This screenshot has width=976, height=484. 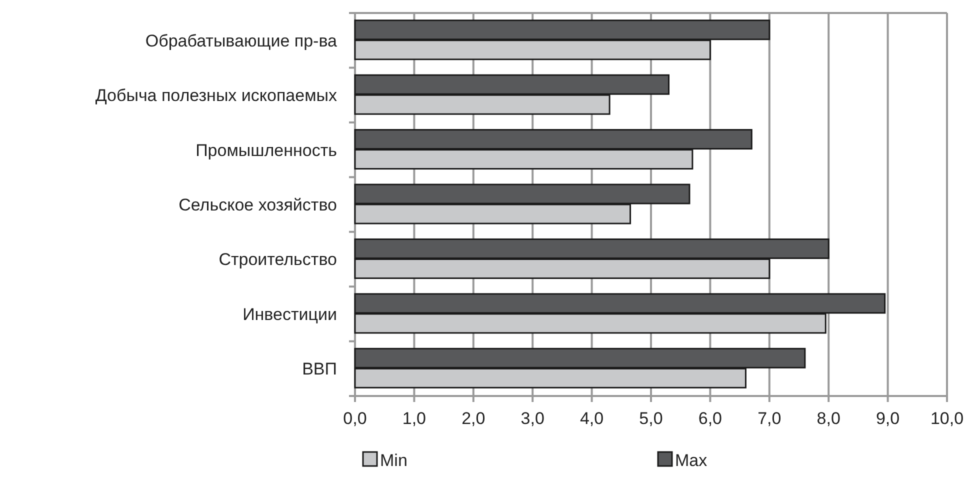 What do you see at coordinates (216, 96) in the screenshot?
I see `y-tick-label: Добыча полезных ископаемых` at bounding box center [216, 96].